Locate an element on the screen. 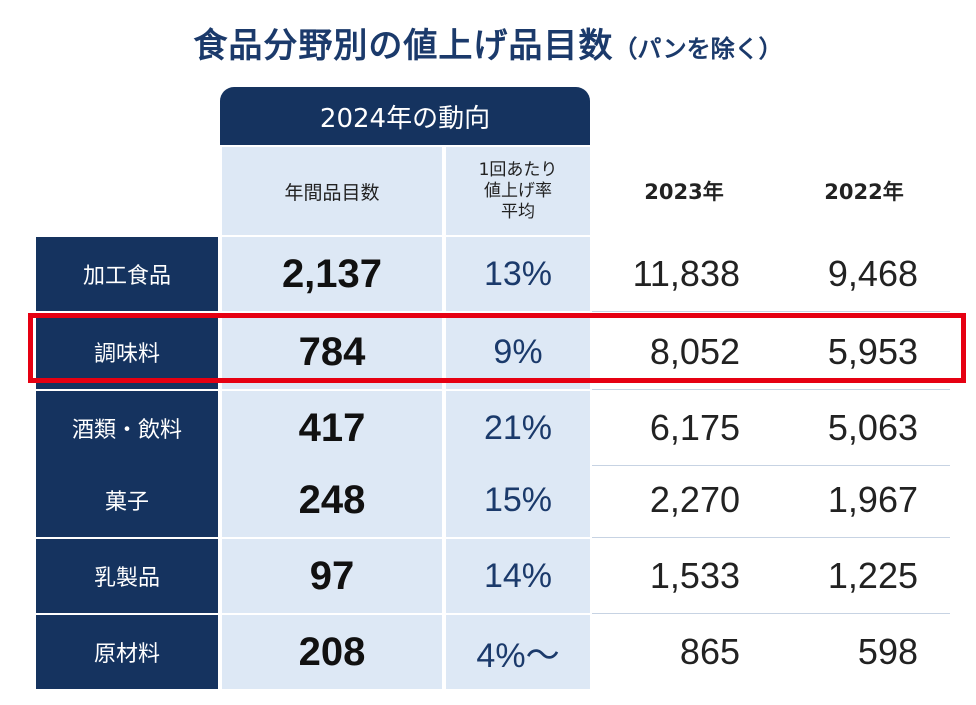 Image resolution: width=976 pixels, height=705 pixels. row-avg-rate: 9% is located at coordinates (518, 352).